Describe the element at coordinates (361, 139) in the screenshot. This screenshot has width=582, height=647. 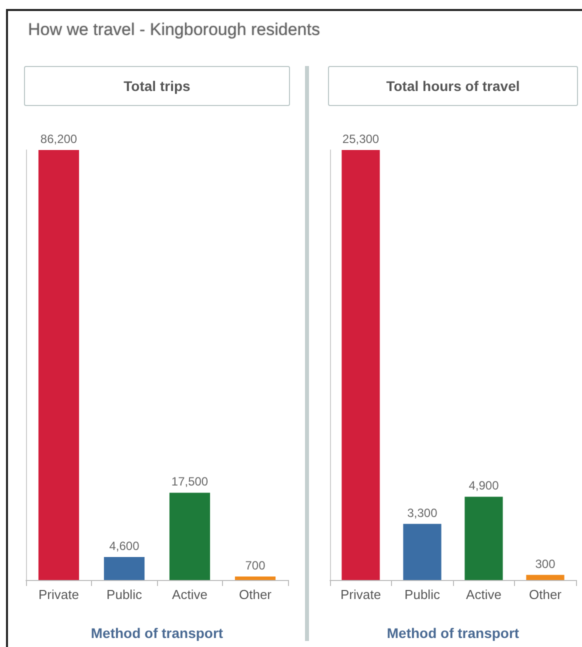
I see `data-label: 25,300` at that location.